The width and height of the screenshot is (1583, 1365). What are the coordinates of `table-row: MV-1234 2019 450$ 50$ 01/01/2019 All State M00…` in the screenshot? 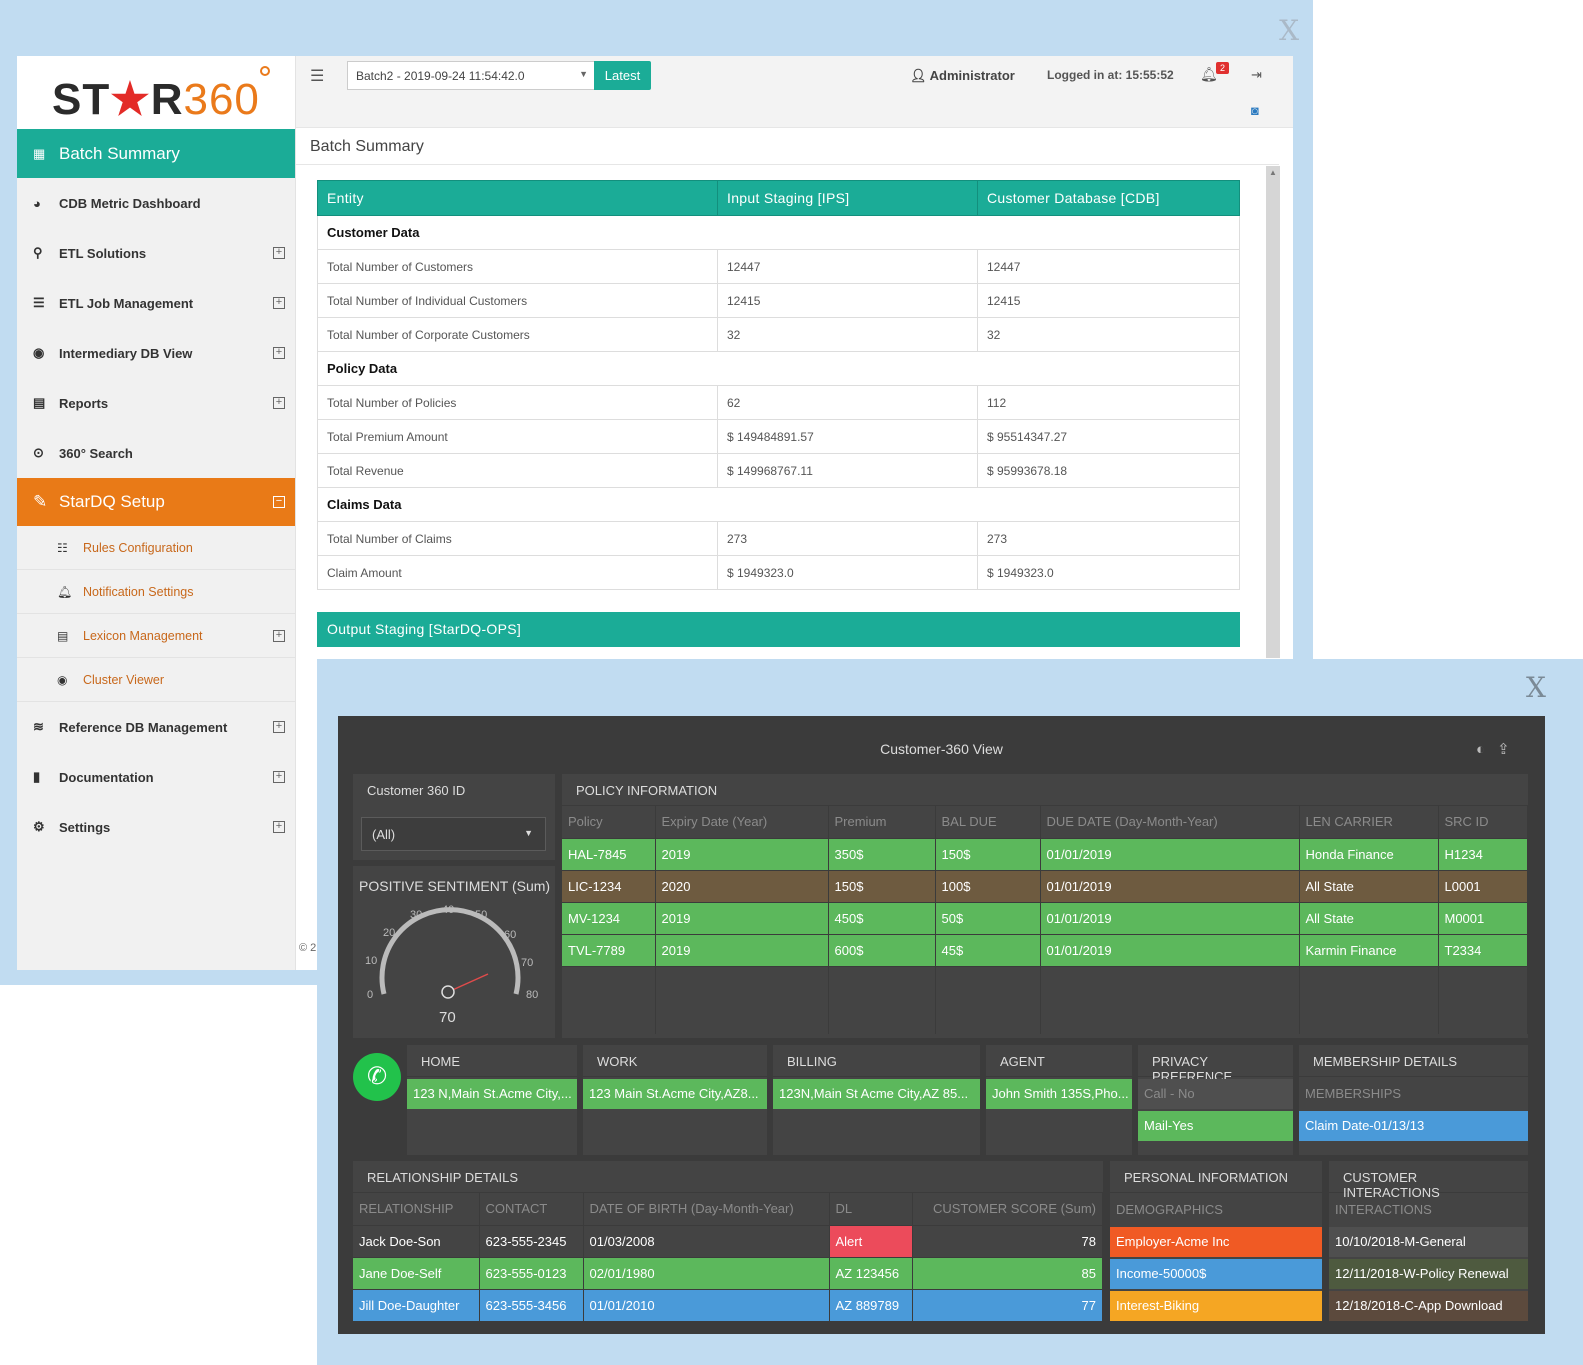 It's located at (1045, 917).